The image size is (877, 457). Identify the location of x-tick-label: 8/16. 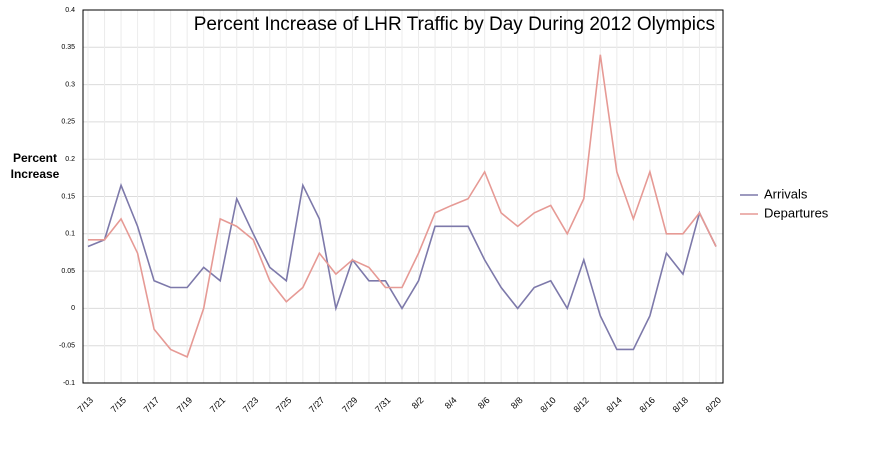
(647, 404).